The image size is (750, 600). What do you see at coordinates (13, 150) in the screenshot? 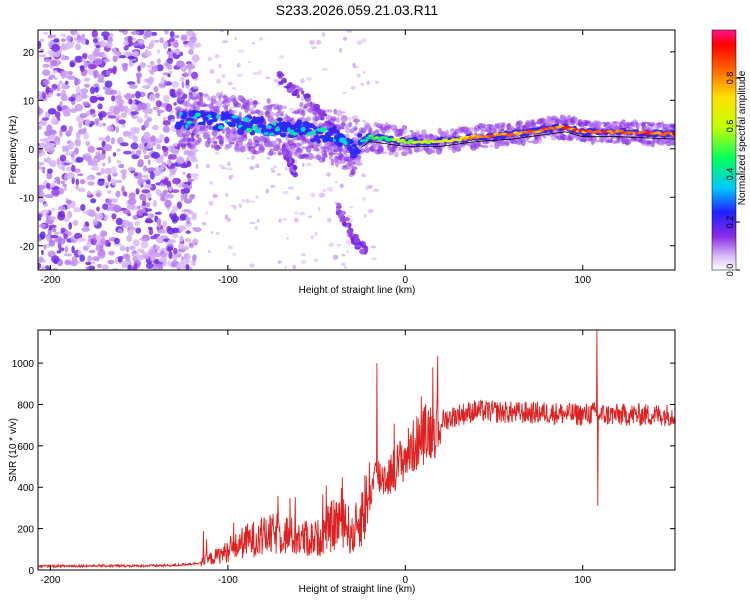
I see `spectrogram-y-label: Frequency (Hz)` at bounding box center [13, 150].